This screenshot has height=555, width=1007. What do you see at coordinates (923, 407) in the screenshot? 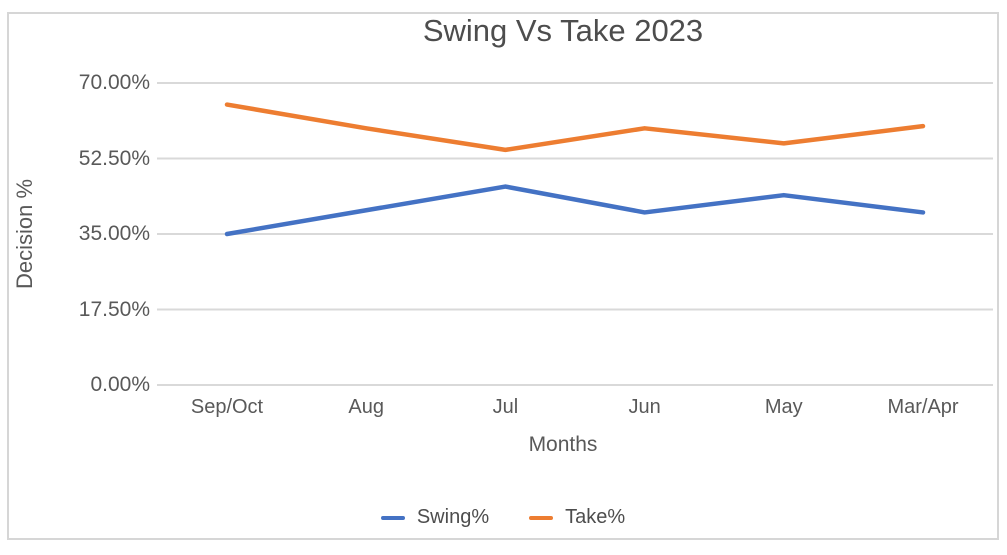
I see `x-category-label: Mar/Apr` at bounding box center [923, 407].